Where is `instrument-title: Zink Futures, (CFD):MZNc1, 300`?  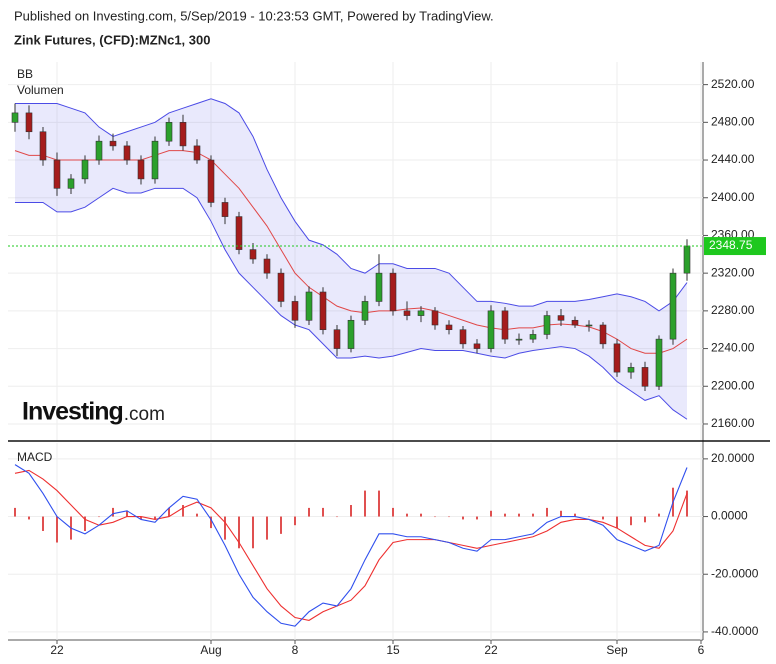 instrument-title: Zink Futures, (CFD):MZNc1, 300 is located at coordinates (112, 39).